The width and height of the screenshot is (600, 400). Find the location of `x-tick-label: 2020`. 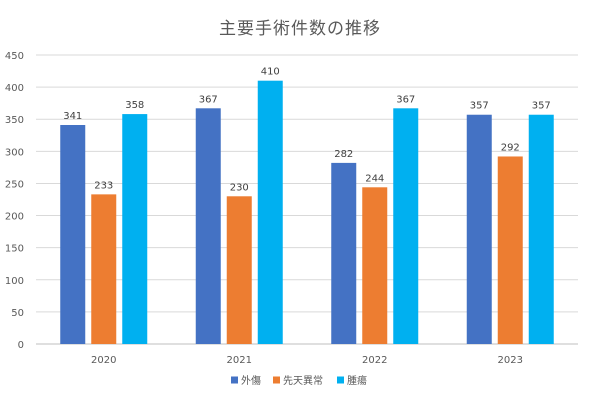

x-tick-label: 2020 is located at coordinates (103, 360).